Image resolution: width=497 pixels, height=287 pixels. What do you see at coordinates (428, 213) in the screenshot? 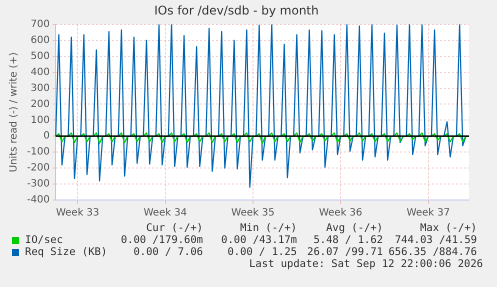
I see `x-tick-label: Week 37` at bounding box center [428, 213].